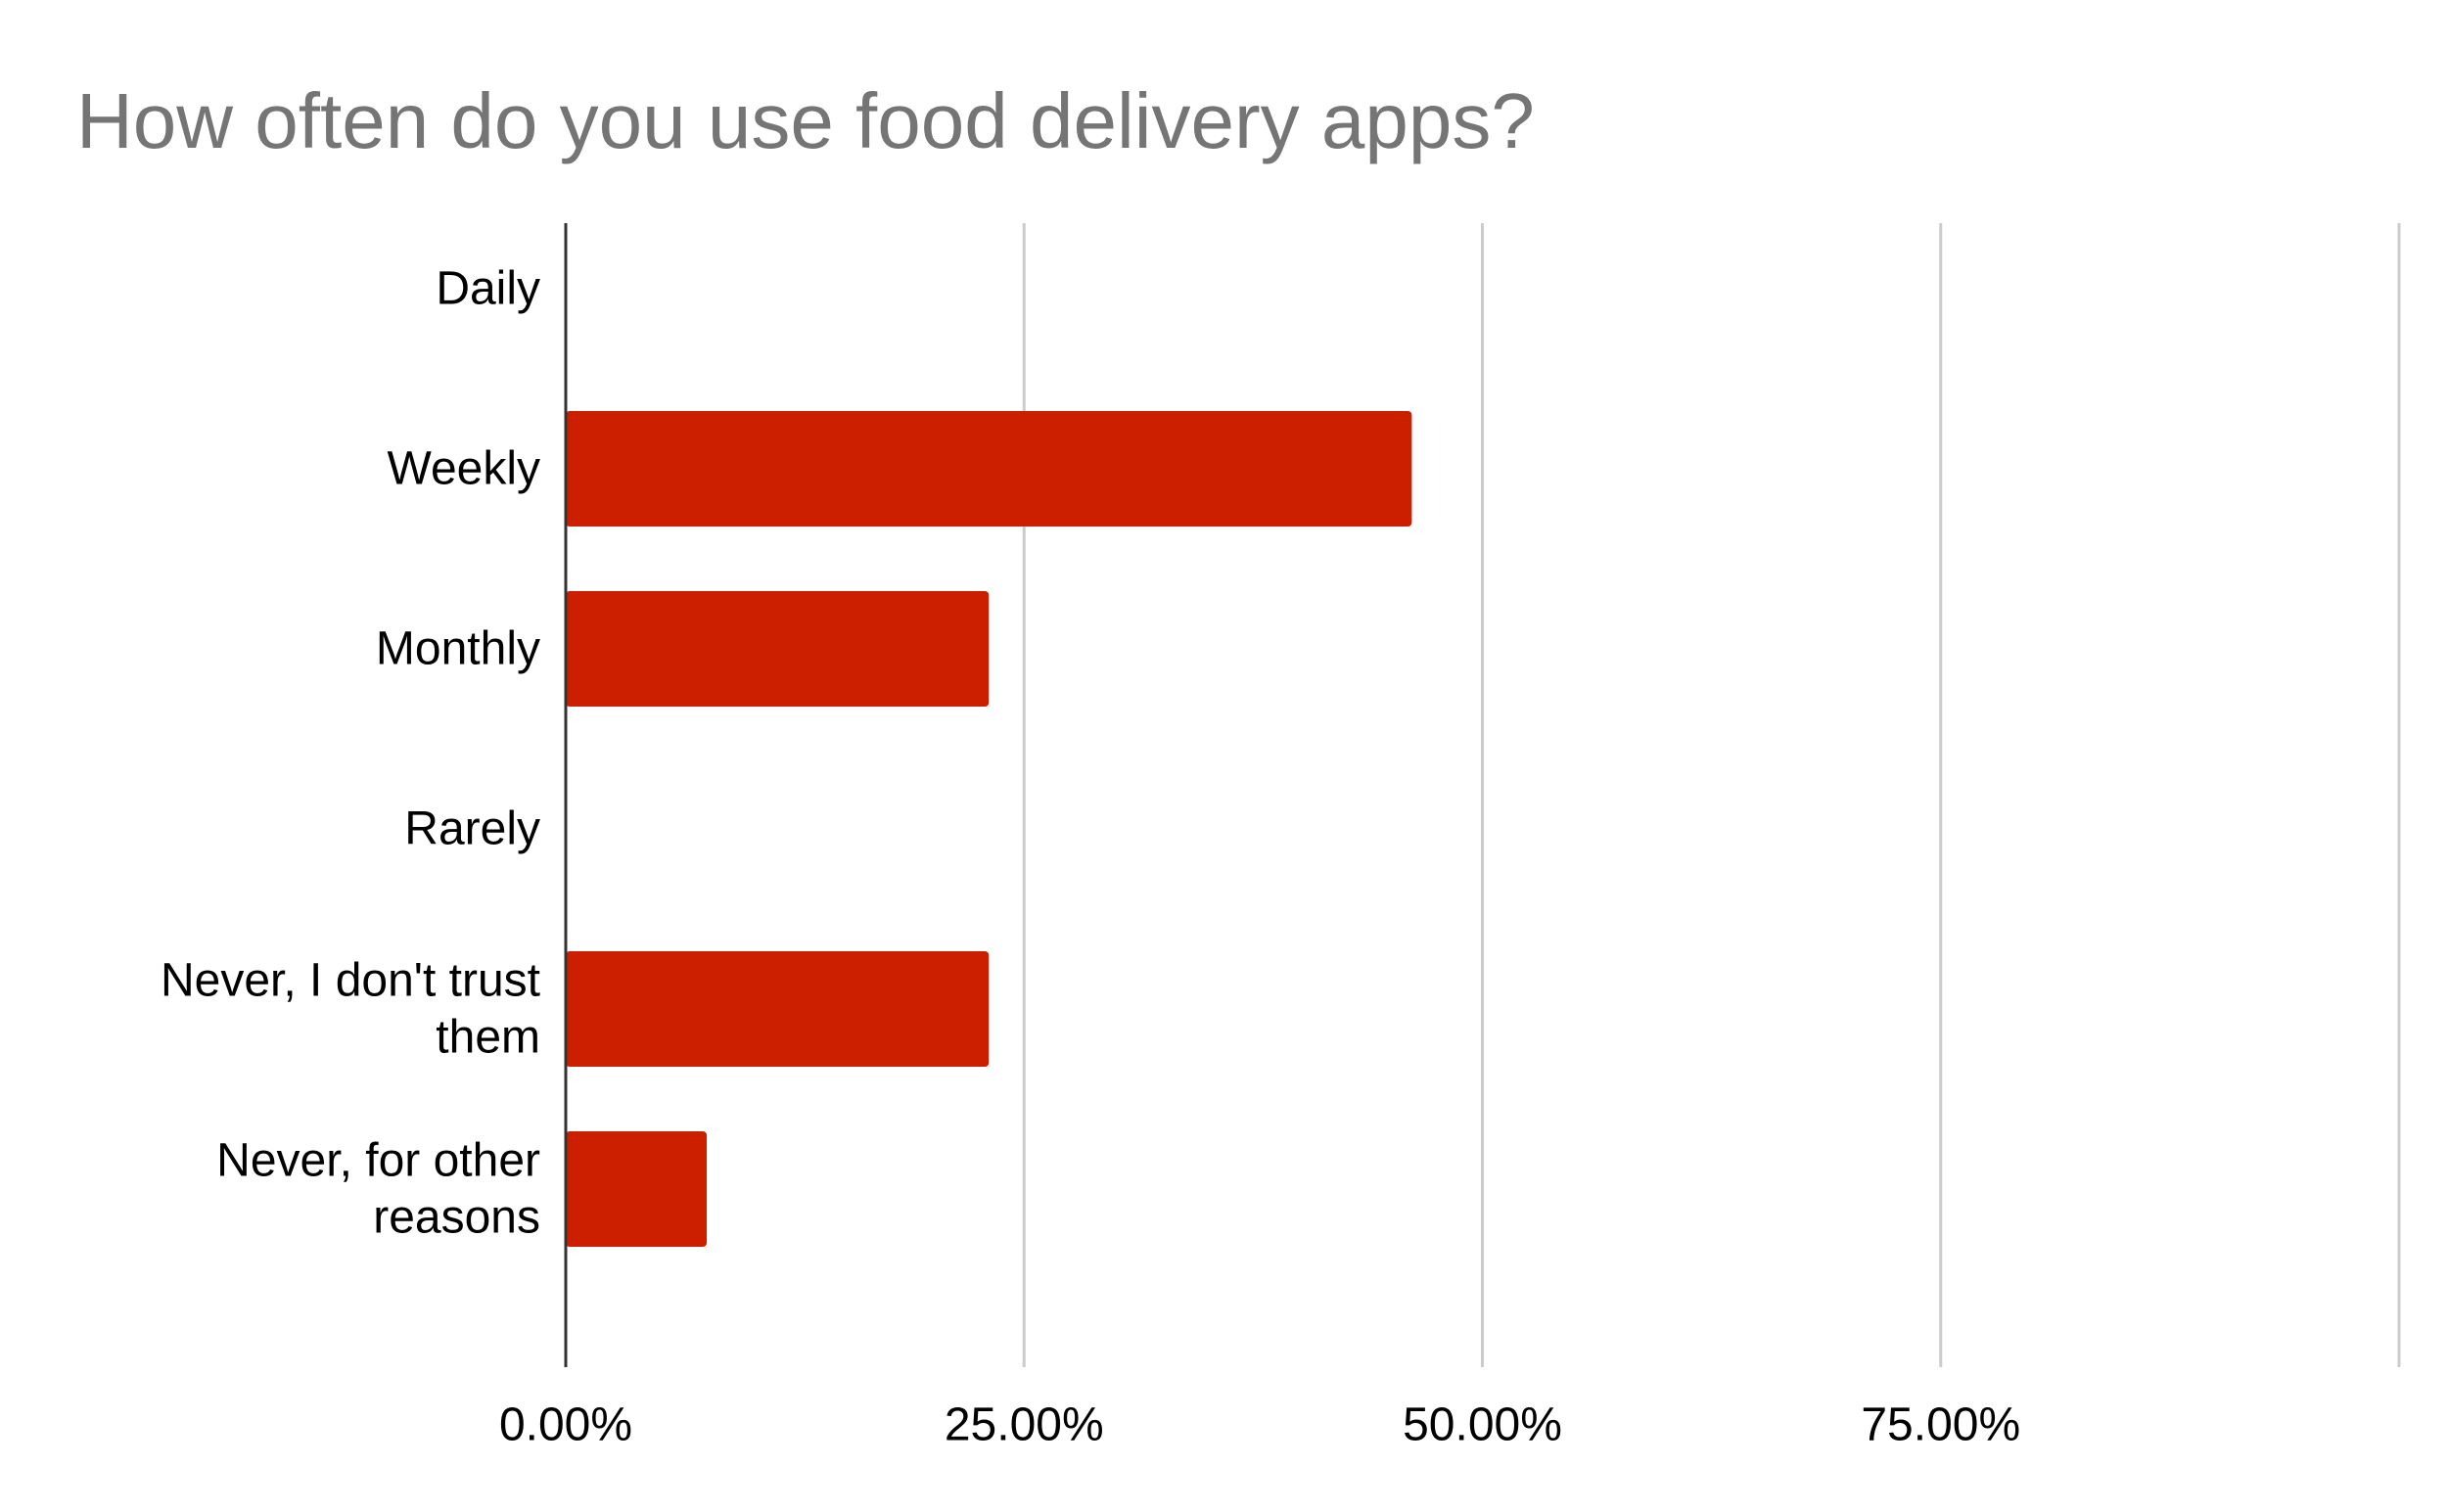 This screenshot has width=2447, height=1512. I want to click on category-label-5-line-0: Never, for other, so click(378, 1161).